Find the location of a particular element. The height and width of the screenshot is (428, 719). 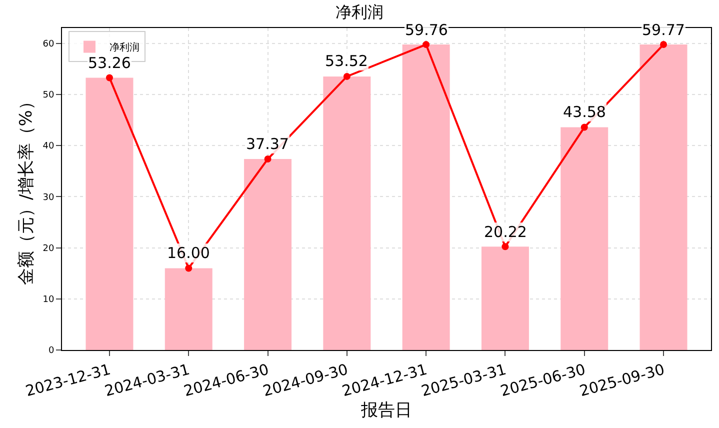

data-label: 16.00 is located at coordinates (188, 253).